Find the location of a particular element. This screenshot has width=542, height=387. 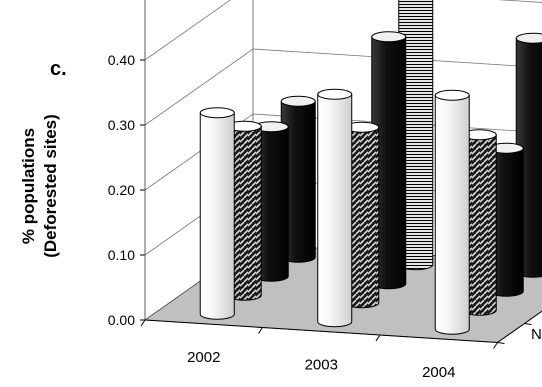

bar-none-2003 is located at coordinates (335, 208).